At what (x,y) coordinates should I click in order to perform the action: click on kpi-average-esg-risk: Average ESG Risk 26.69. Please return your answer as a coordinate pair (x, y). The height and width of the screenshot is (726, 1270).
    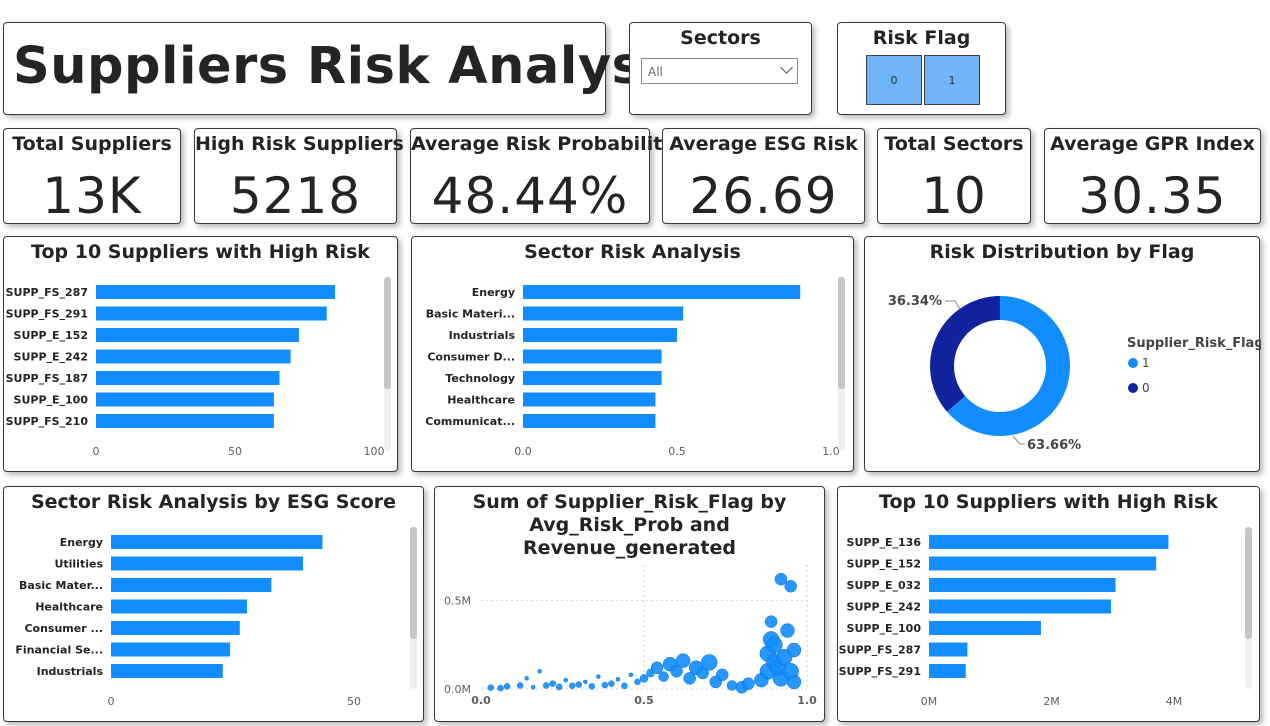
    Looking at the image, I should click on (763, 176).